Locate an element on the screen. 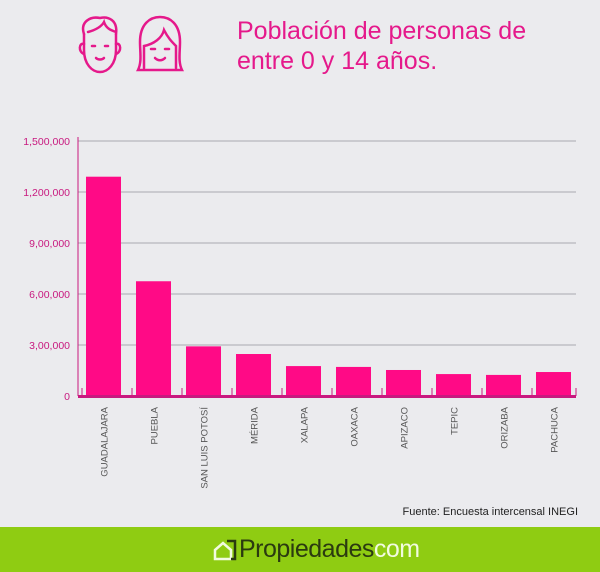  bar-guadalajara is located at coordinates (103, 286).